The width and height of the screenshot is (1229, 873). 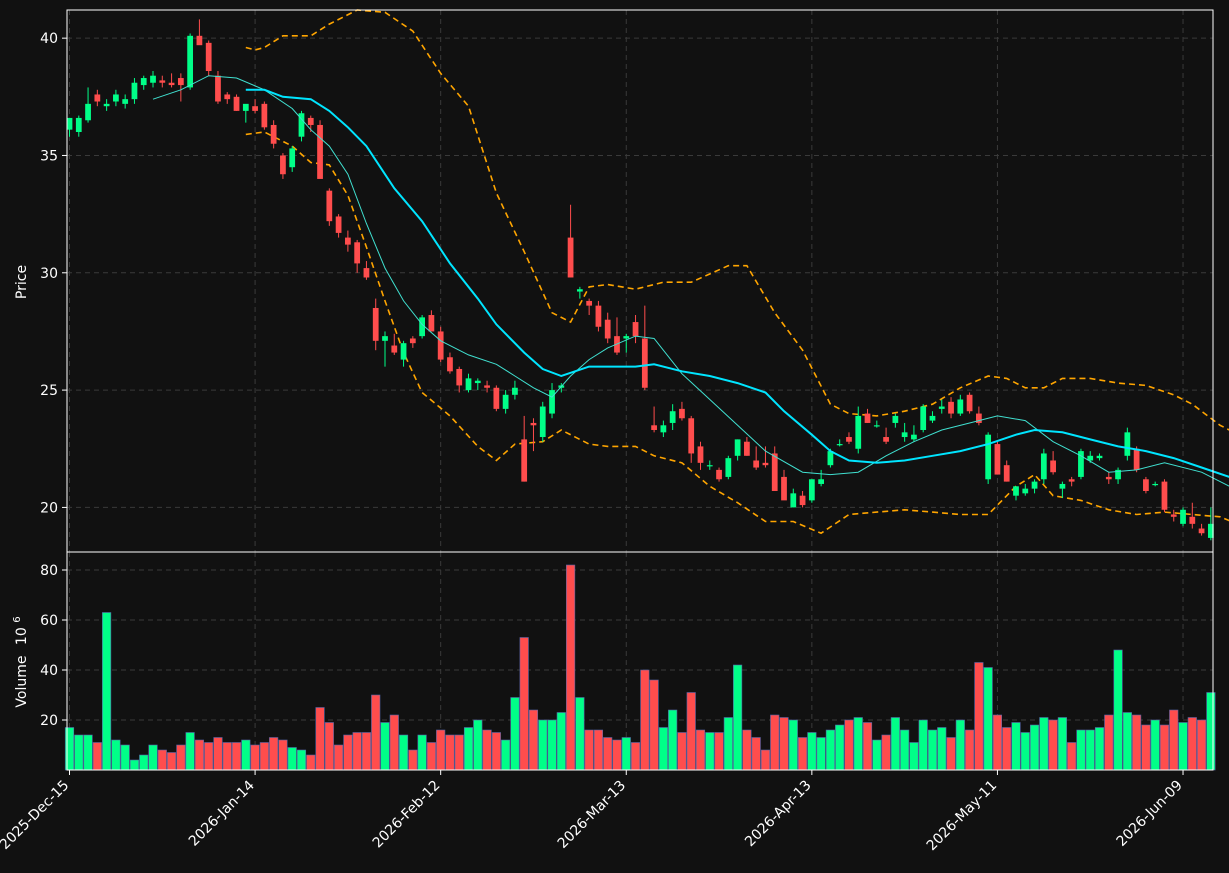 What do you see at coordinates (49, 721) in the screenshot?
I see `volume-tick-label: 20` at bounding box center [49, 721].